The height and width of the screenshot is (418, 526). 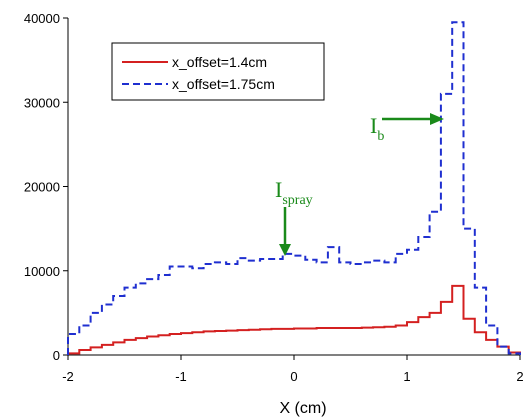 I want to click on annotation-b-sub: b, so click(x=380, y=136).